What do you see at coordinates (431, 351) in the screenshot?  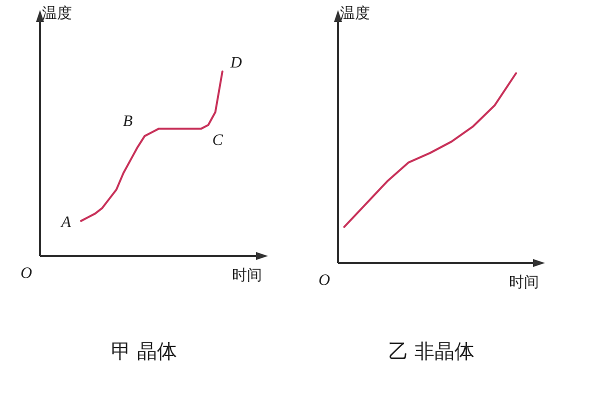 I see `text: 乙 非晶体` at bounding box center [431, 351].